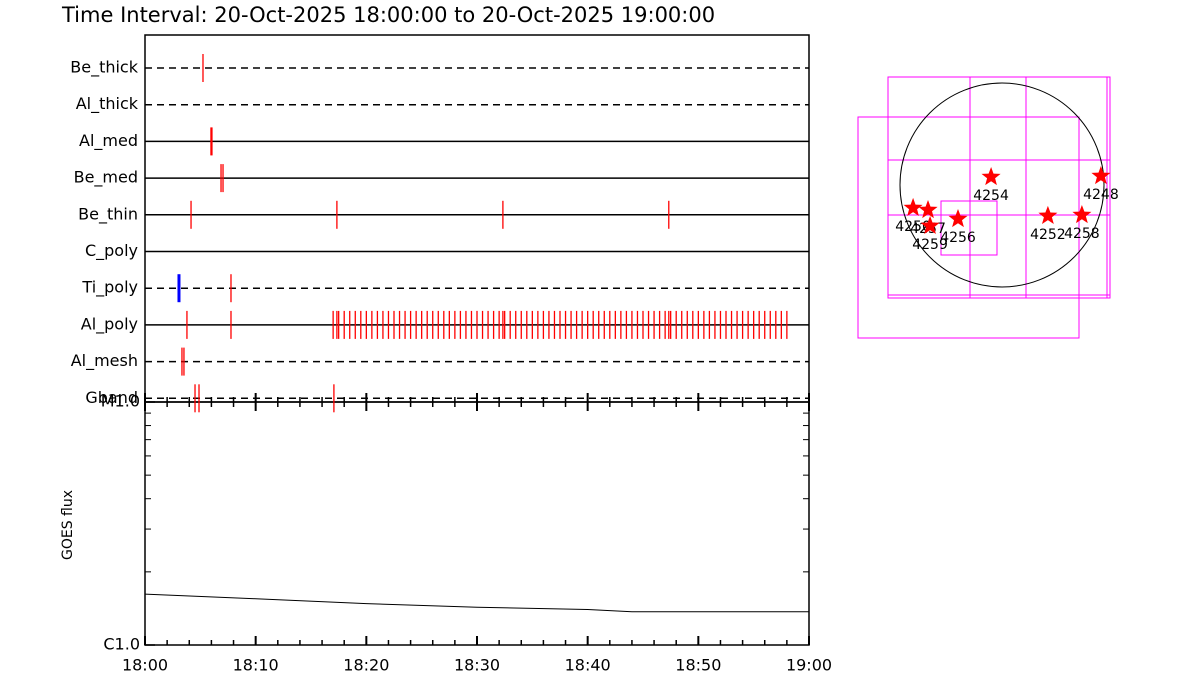 This screenshot has height=700, width=1200. Describe the element at coordinates (108, 214) in the screenshot. I see `row-label: Be_thin` at that location.